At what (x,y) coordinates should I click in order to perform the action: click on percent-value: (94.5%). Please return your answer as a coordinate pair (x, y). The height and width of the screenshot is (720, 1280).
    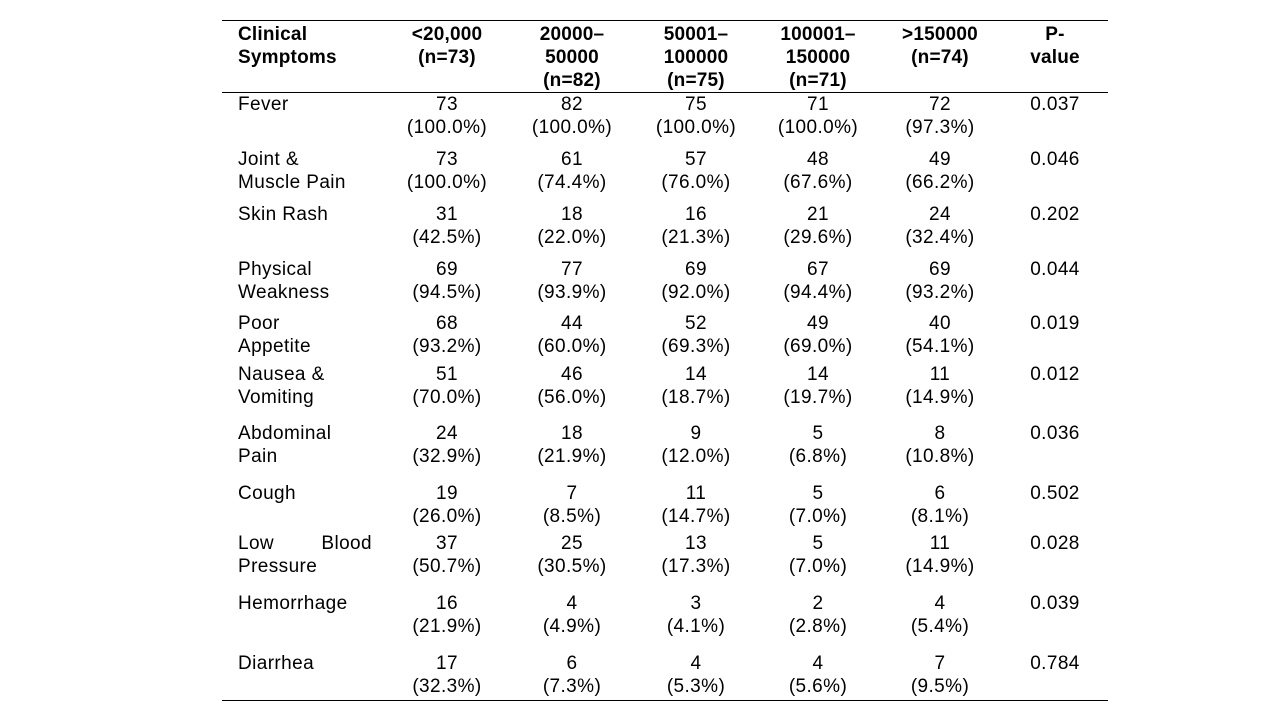
    Looking at the image, I should click on (447, 292).